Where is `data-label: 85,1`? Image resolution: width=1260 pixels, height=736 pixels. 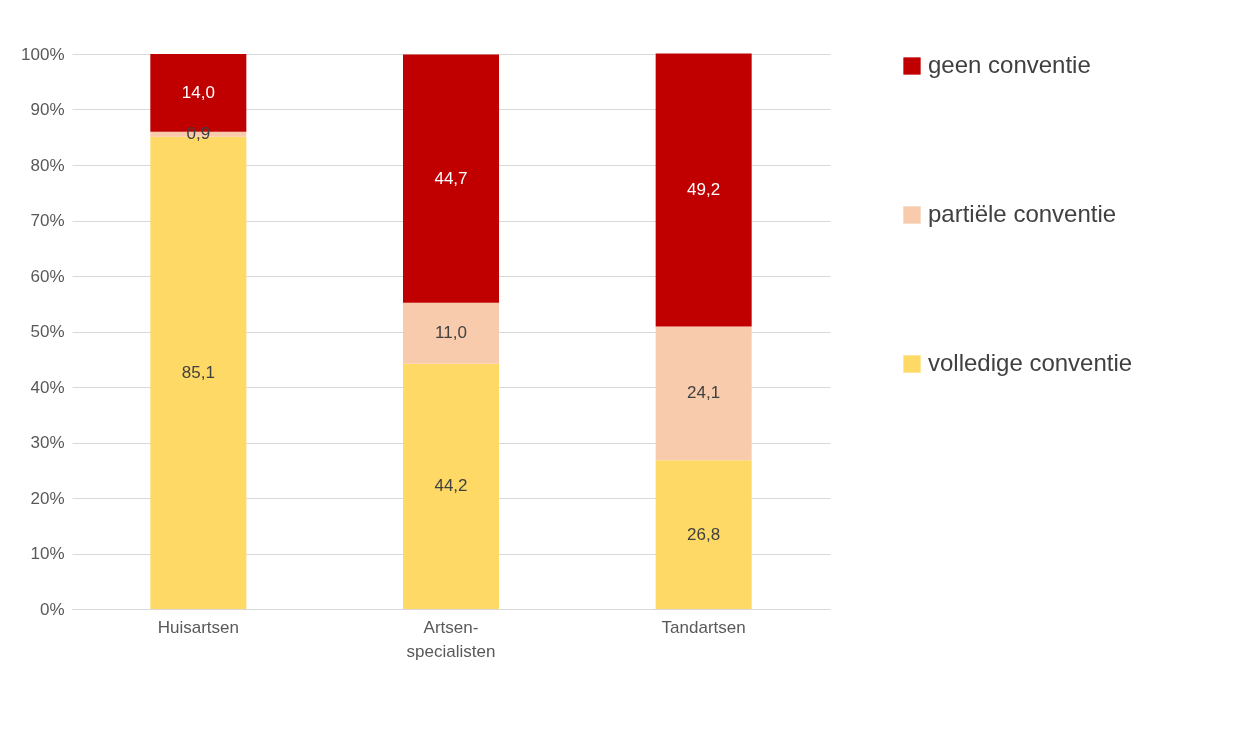 data-label: 85,1 is located at coordinates (198, 372).